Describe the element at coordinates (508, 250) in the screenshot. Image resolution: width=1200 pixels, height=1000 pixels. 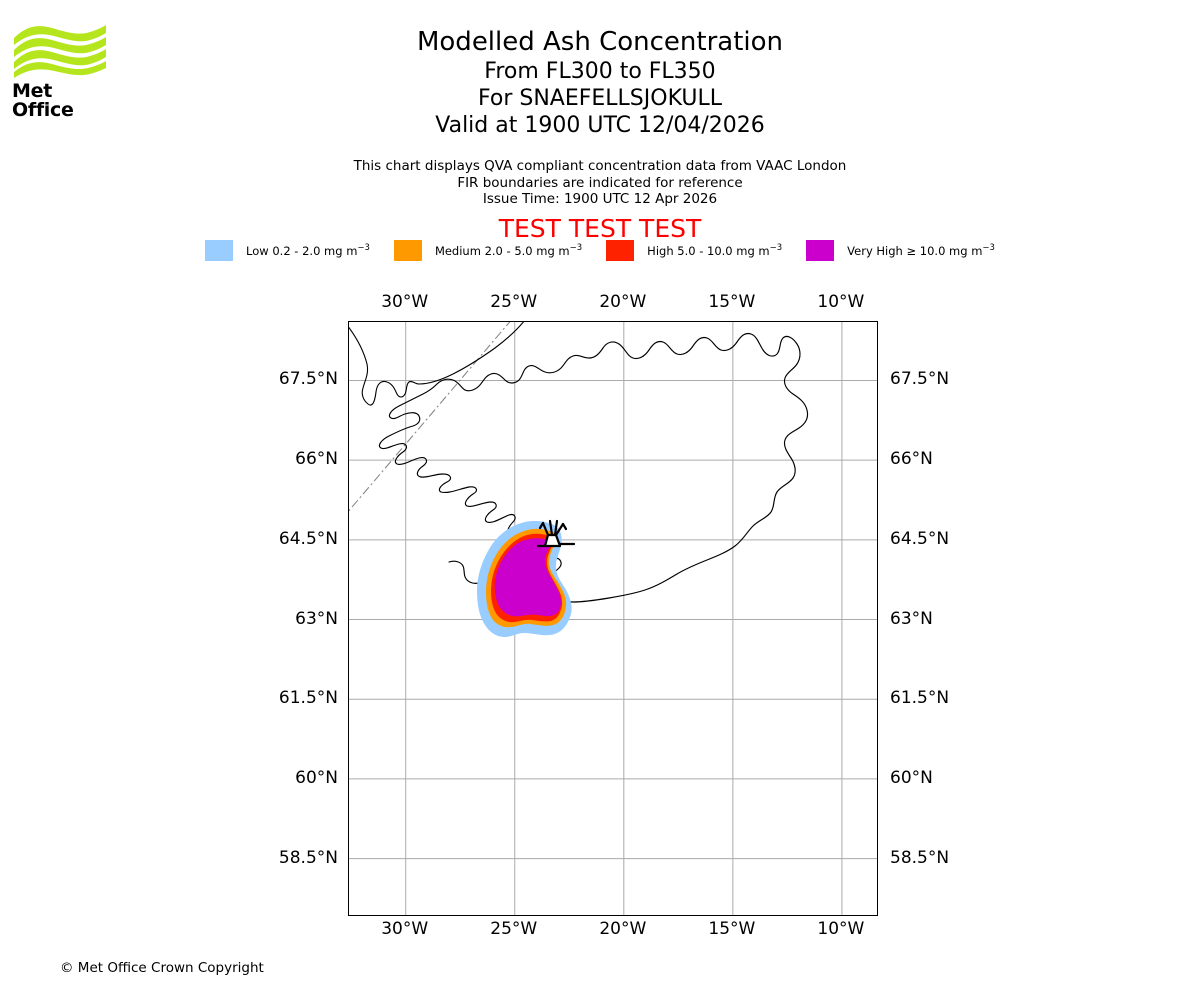
I see `legend-label-medium: Medium 2.0 - 5.0 mg m−3` at that location.